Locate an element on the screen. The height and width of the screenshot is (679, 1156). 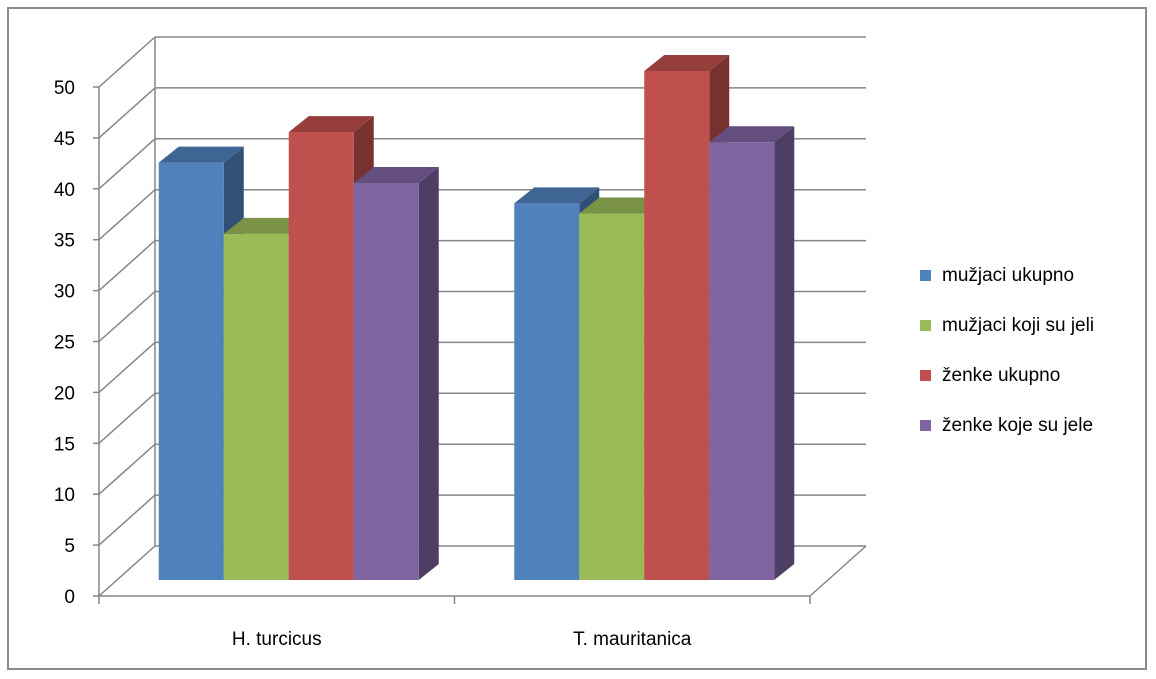
y-tick-label: 10 is located at coordinates (64, 495).